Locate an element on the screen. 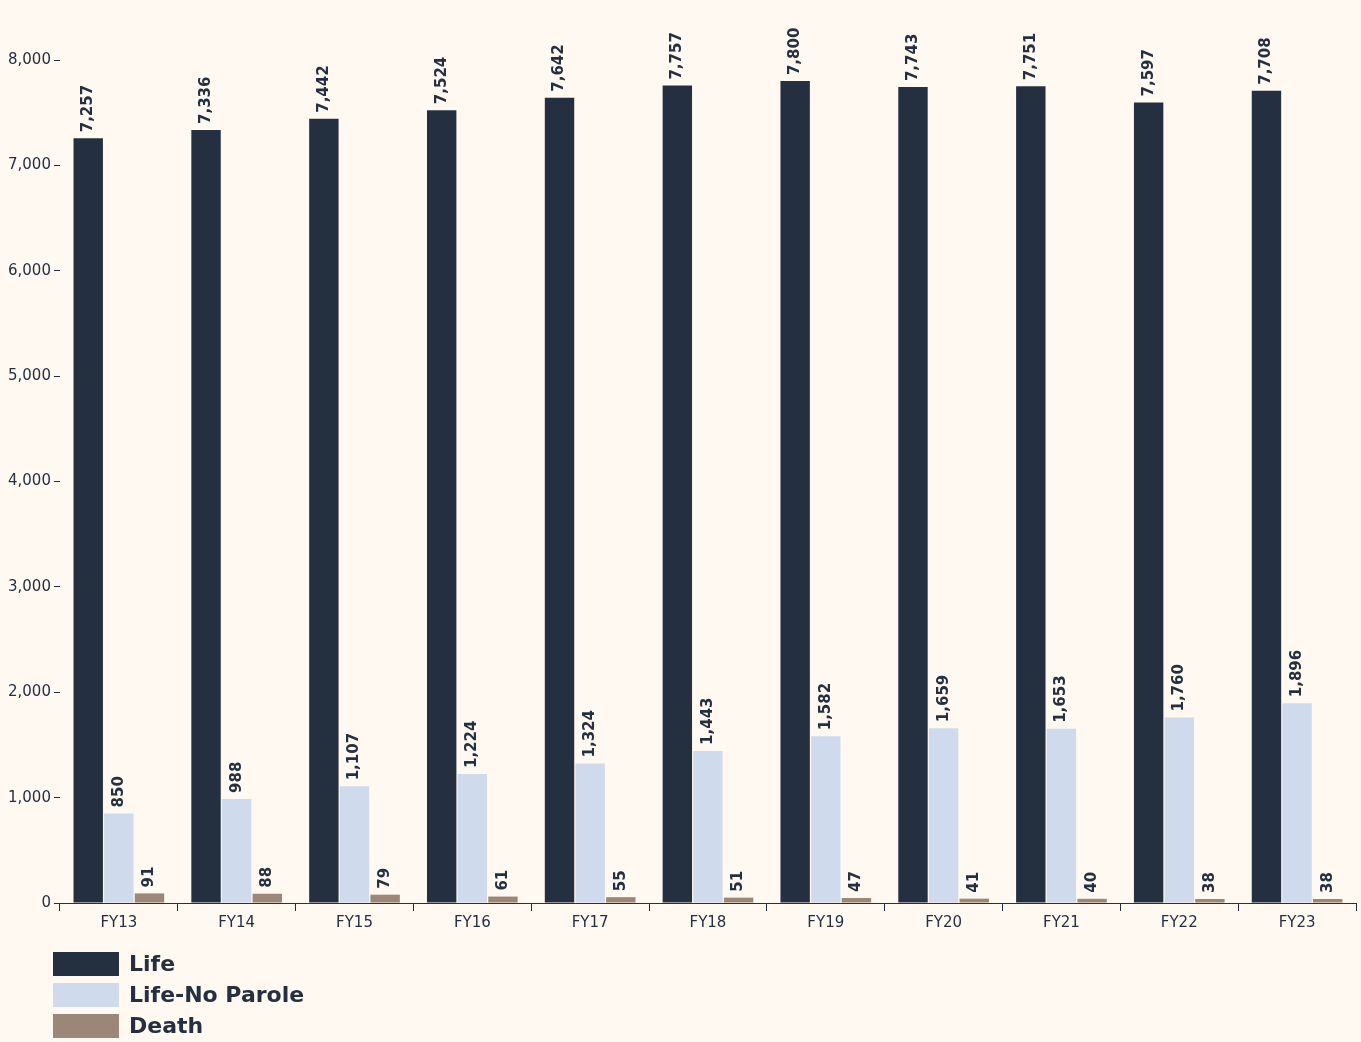 The image size is (1361, 1042). data-label: 55 is located at coordinates (619, 881).